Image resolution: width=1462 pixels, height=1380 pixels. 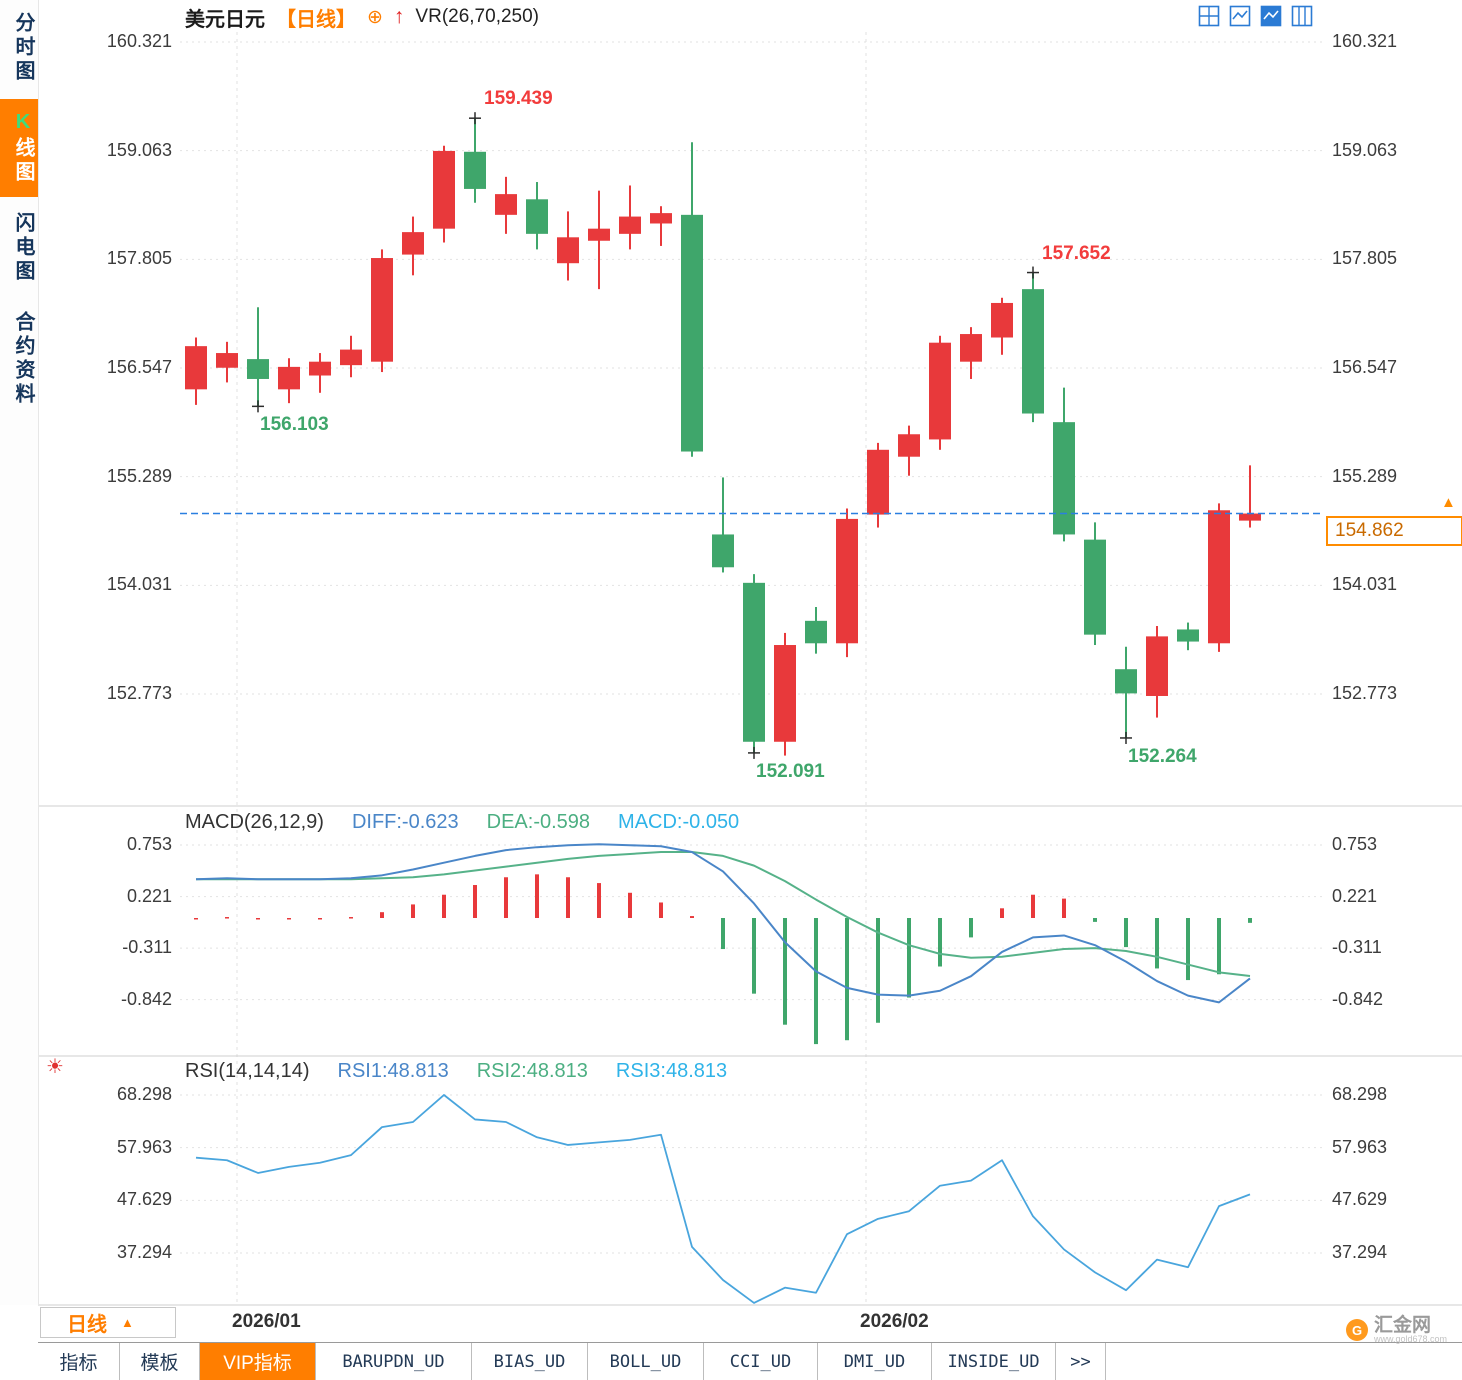 What do you see at coordinates (1209, 16) in the screenshot?
I see `layout-grid-icon` at bounding box center [1209, 16].